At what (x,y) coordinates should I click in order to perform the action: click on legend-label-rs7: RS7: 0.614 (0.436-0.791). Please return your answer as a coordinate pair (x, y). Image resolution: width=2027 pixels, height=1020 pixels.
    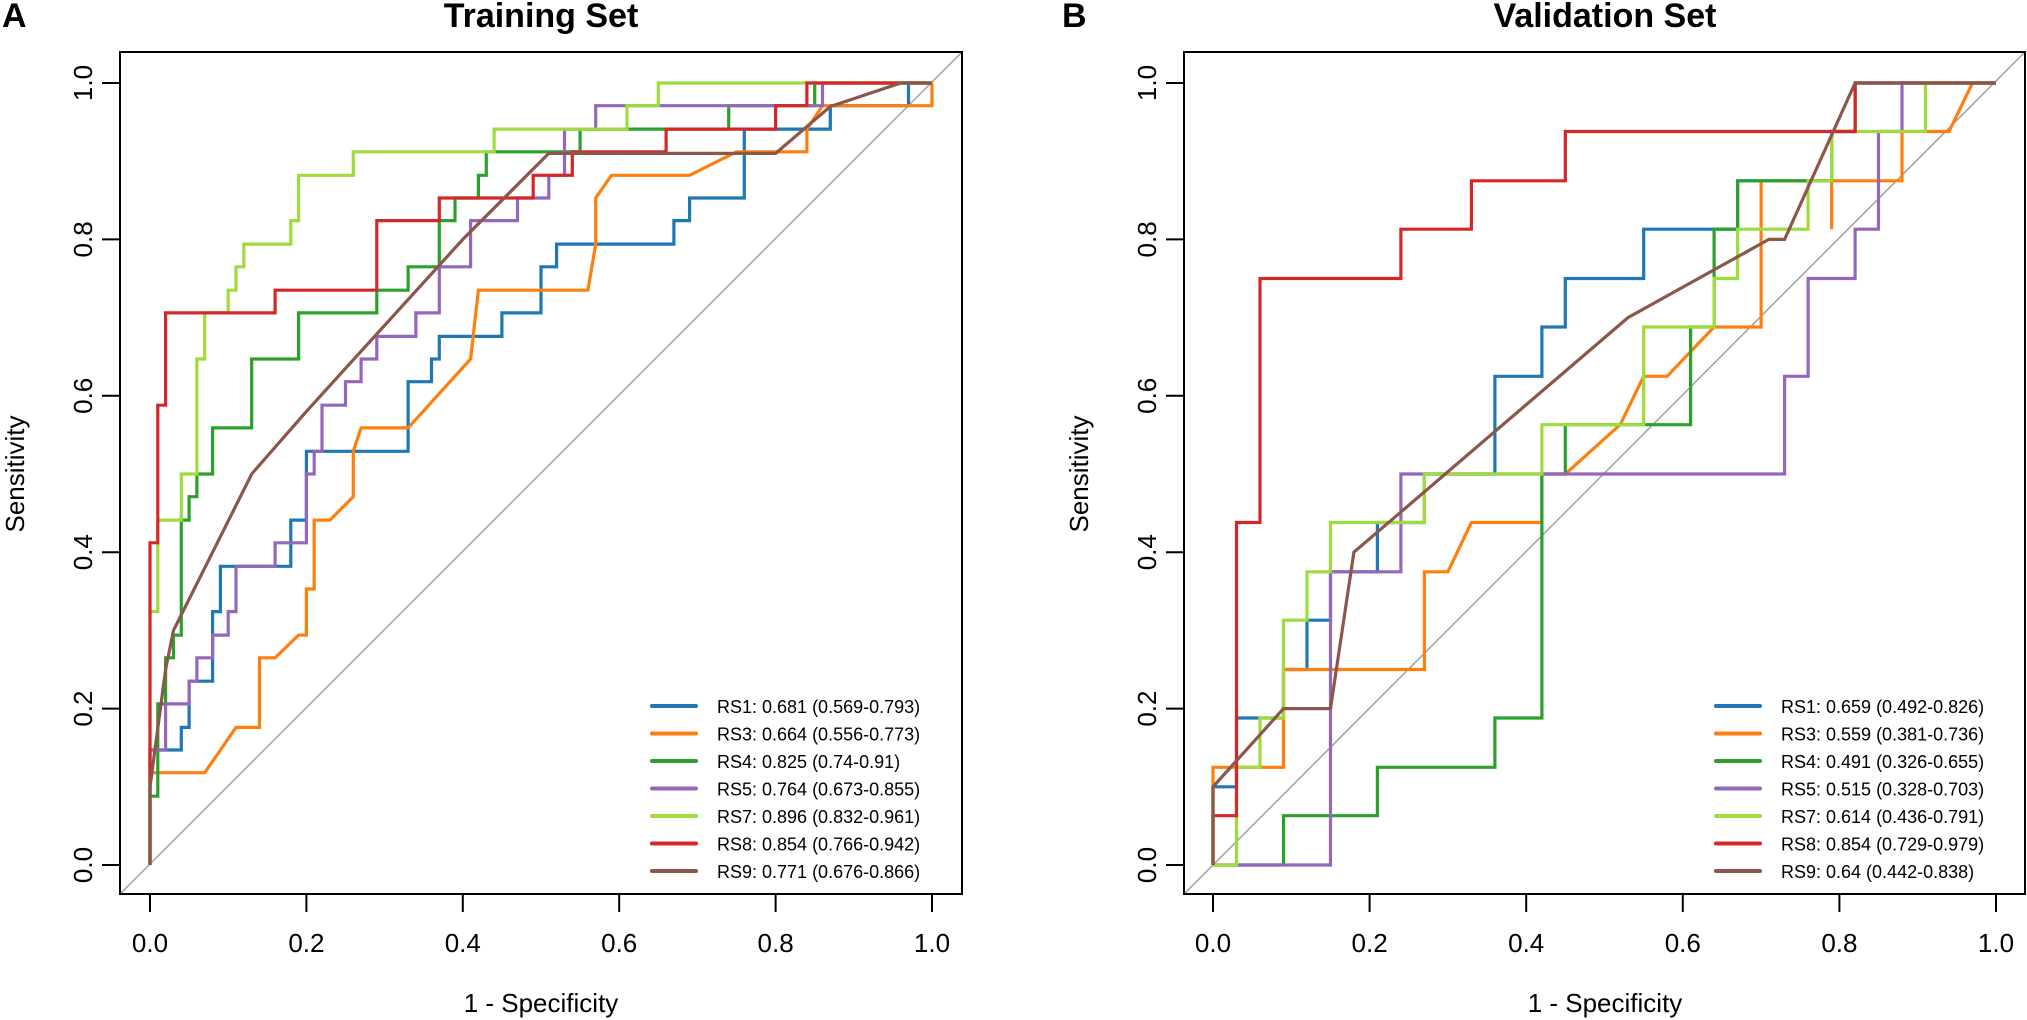
    Looking at the image, I should click on (1882, 817).